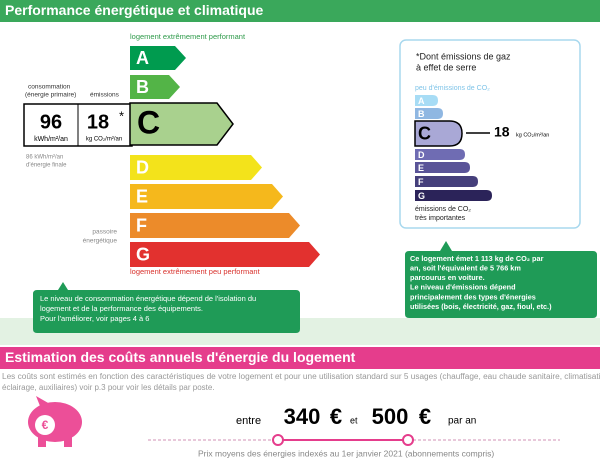 The image size is (600, 461). I want to click on piggy-ear, so click(43, 401).